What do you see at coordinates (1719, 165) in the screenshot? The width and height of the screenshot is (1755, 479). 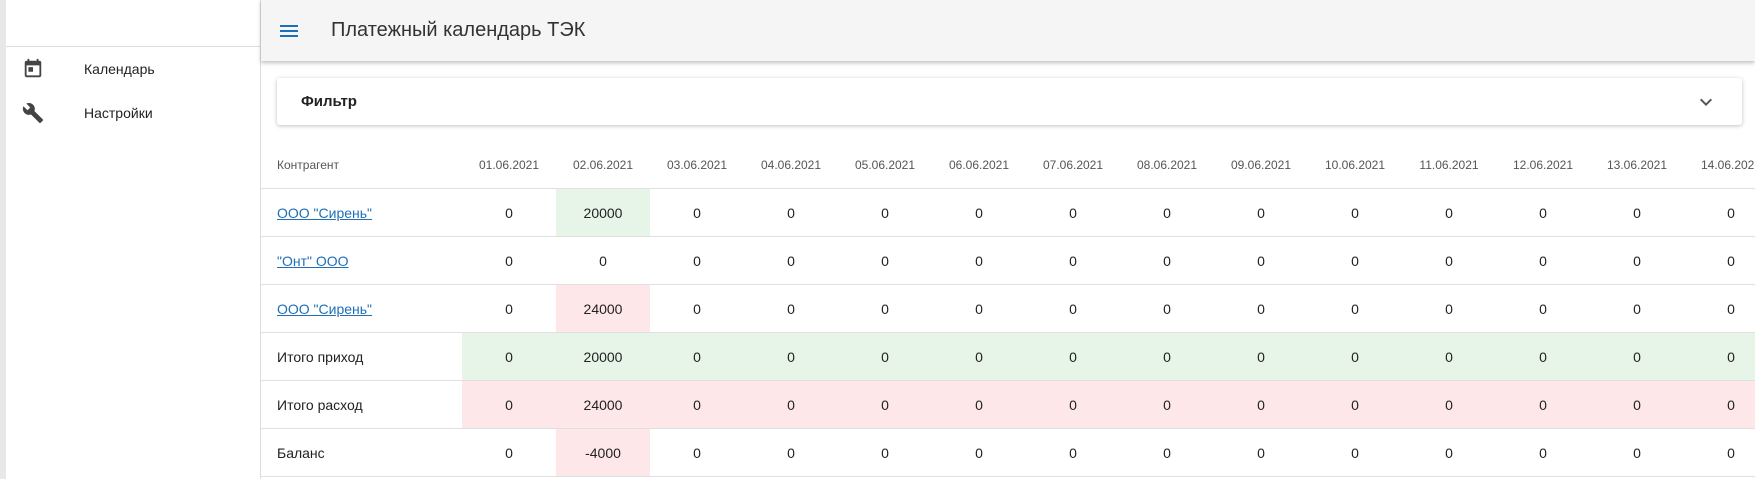 I see `column-header: 14.06.2021` at bounding box center [1719, 165].